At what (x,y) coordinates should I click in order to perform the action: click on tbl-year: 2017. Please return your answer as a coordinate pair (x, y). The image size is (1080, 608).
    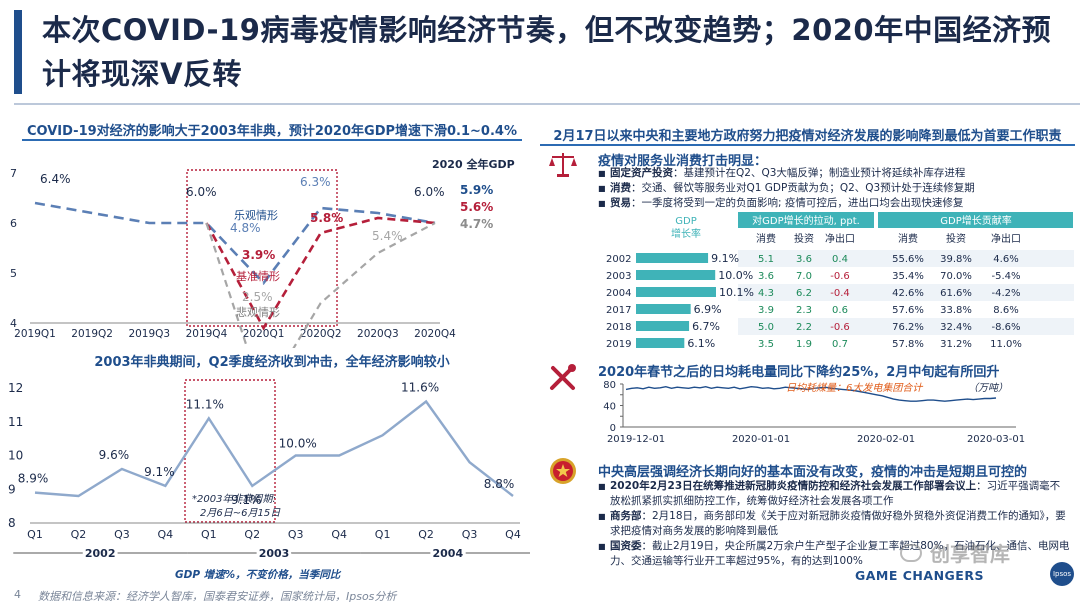
    Looking at the image, I should click on (618, 310).